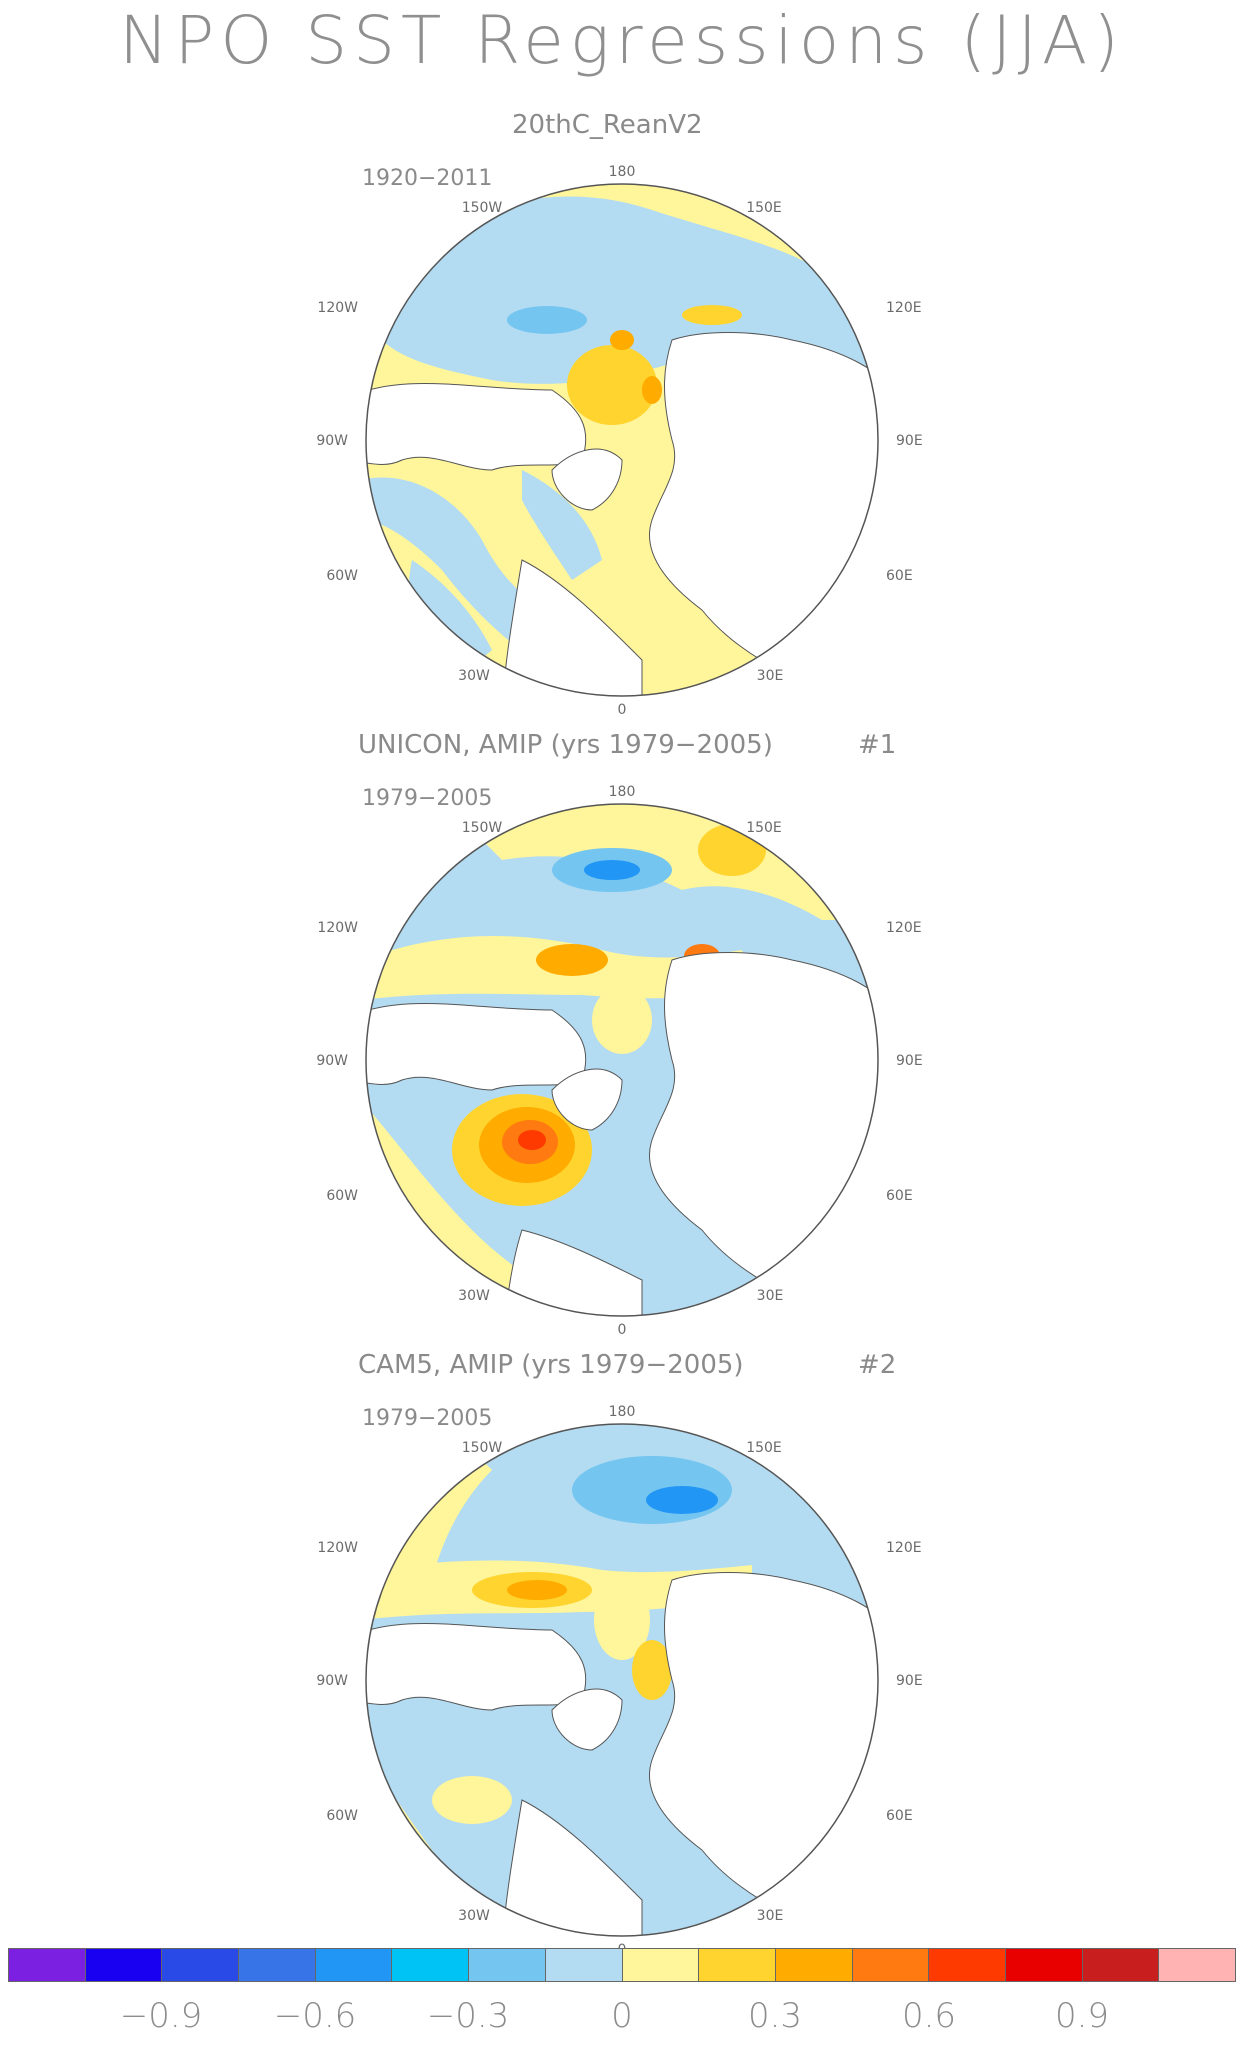 This screenshot has width=1244, height=2064. What do you see at coordinates (468, 2016) in the screenshot?
I see `colorbar-tick: −0.3` at bounding box center [468, 2016].